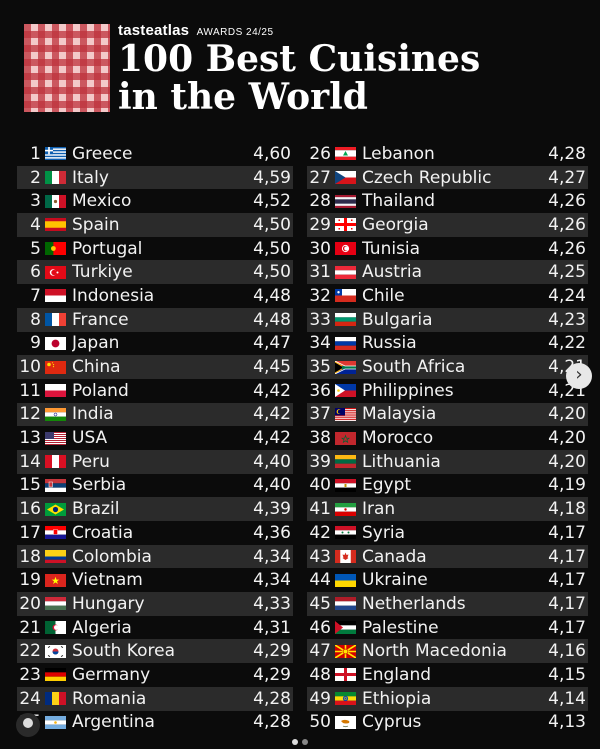 This screenshot has width=600, height=749. I want to click on country-name: Morocco, so click(398, 438).